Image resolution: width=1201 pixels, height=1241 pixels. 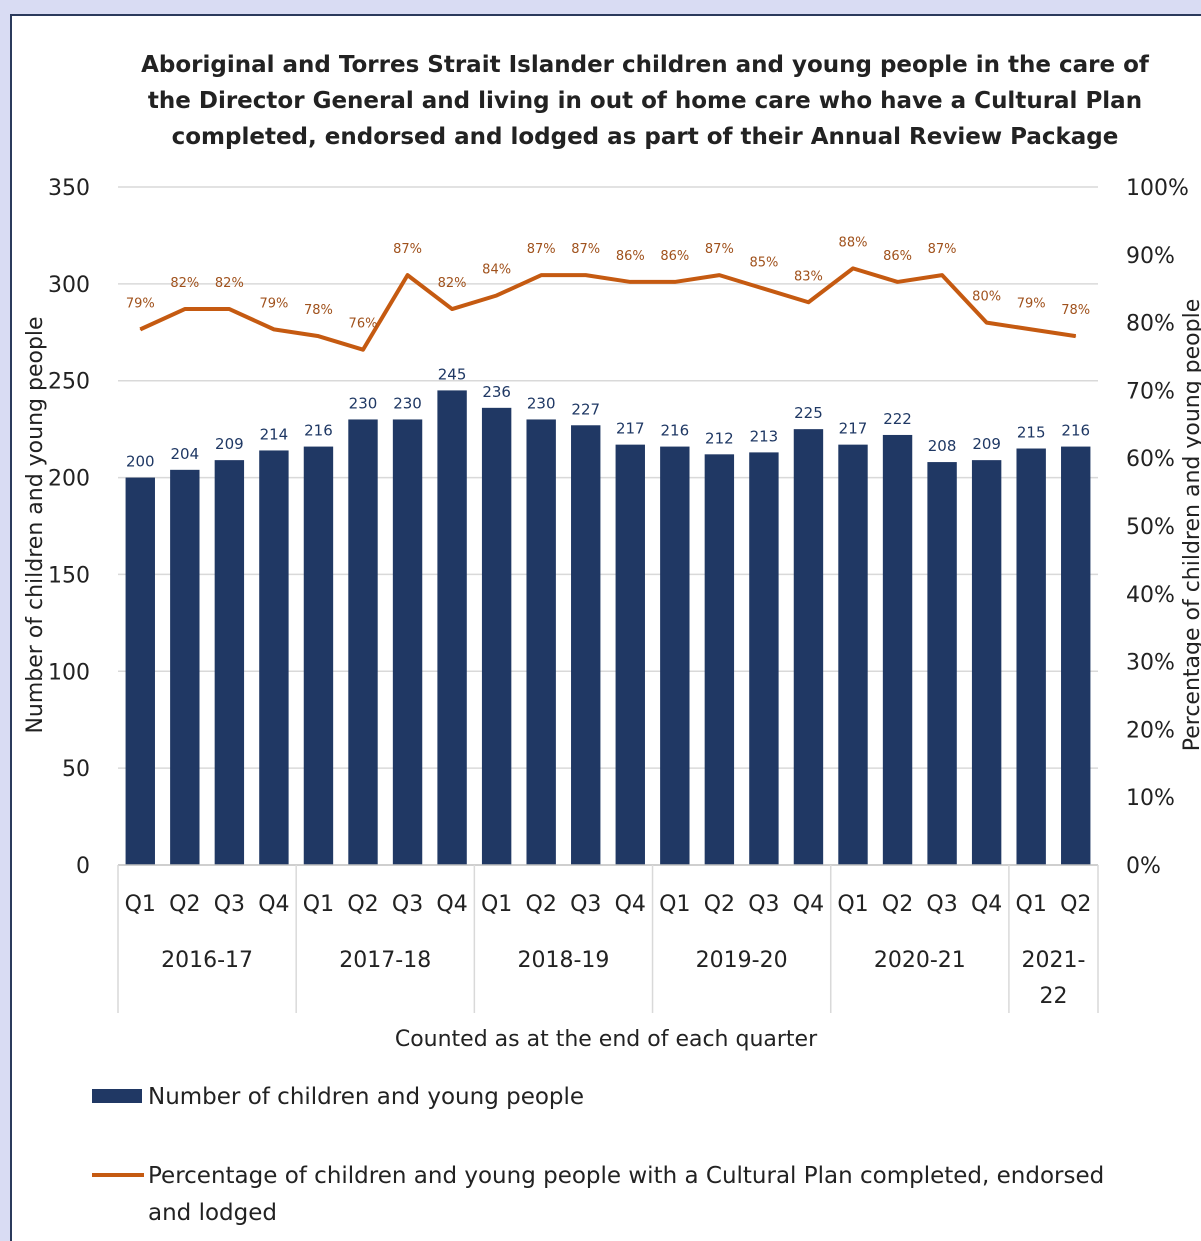 What do you see at coordinates (1075, 310) in the screenshot?
I see `line-data-label: 78%` at bounding box center [1075, 310].